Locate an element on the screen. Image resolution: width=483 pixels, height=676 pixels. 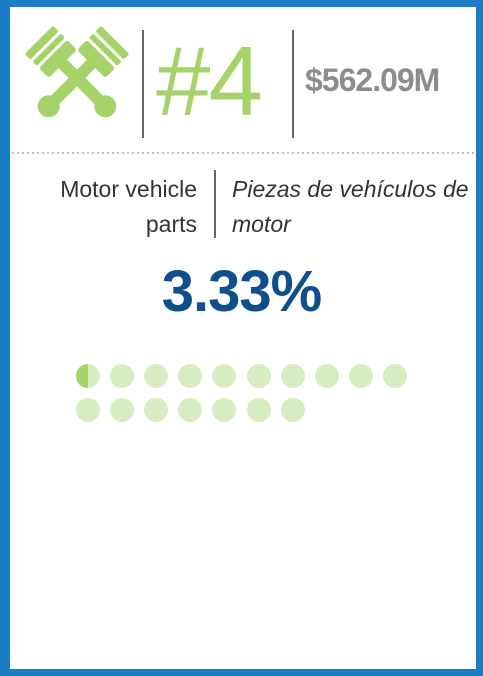
piston-icon is located at coordinates (77, 72).